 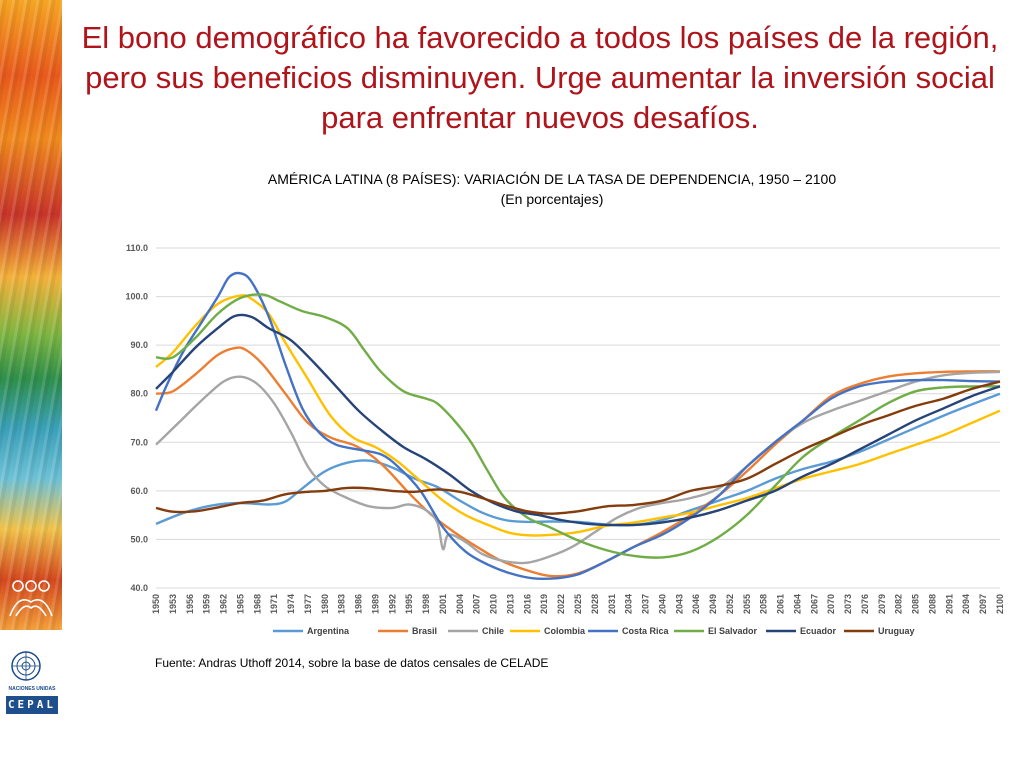 What do you see at coordinates (173, 604) in the screenshot?
I see `x-tick-label: 1953` at bounding box center [173, 604].